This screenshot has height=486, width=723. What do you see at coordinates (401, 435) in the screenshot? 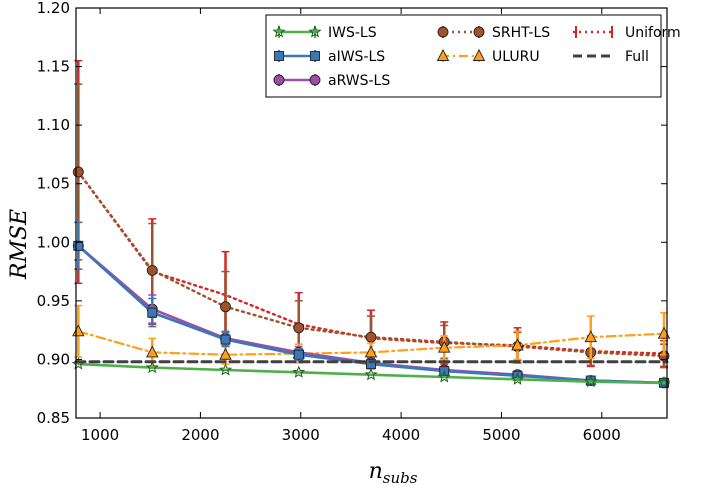
I see `x-tick-label: 4000` at bounding box center [401, 435].